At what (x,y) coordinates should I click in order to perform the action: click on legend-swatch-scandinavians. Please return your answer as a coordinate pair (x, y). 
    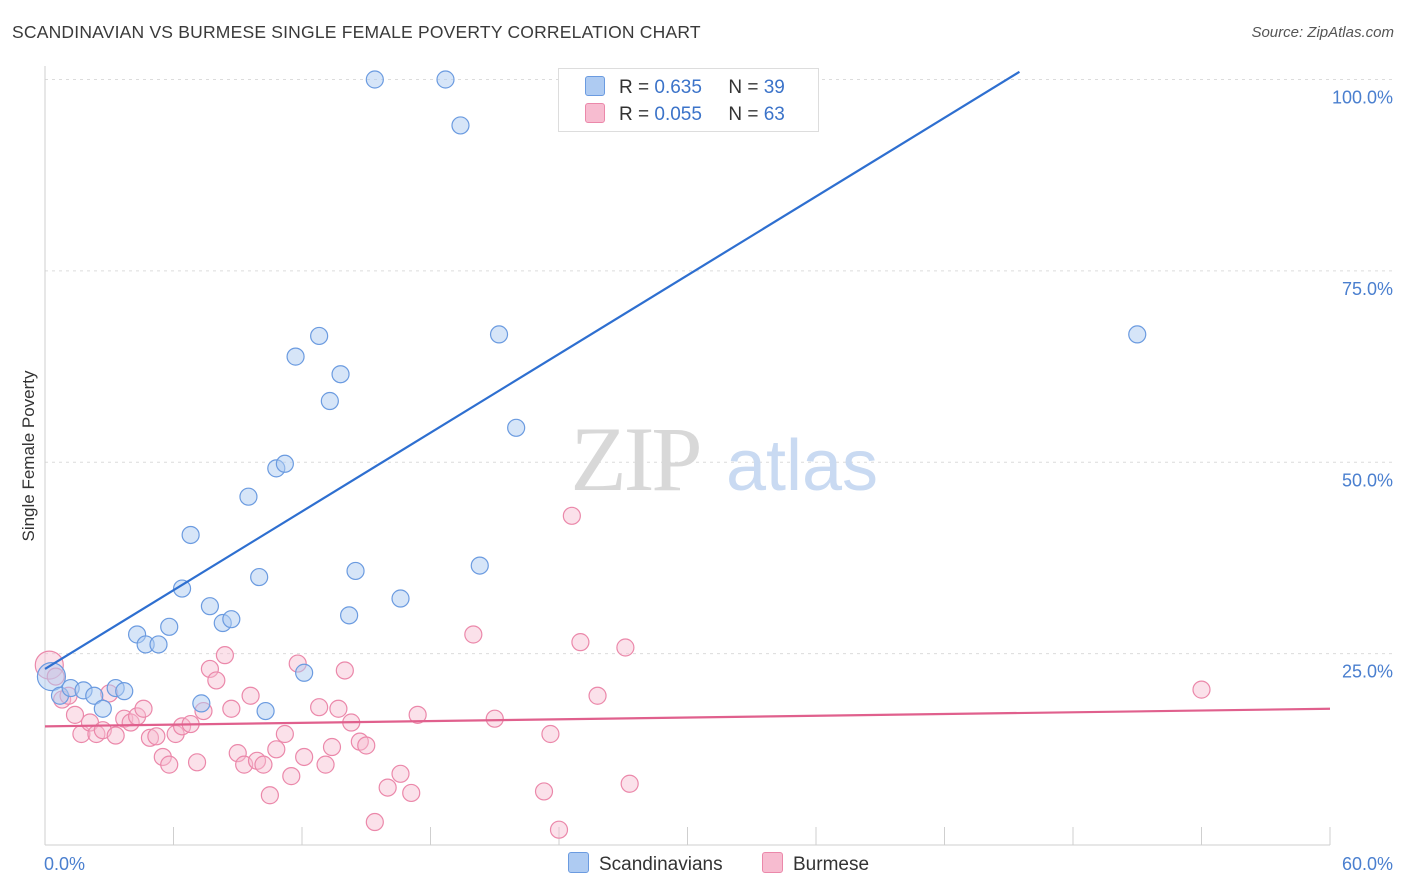
    Looking at the image, I should click on (595, 86).